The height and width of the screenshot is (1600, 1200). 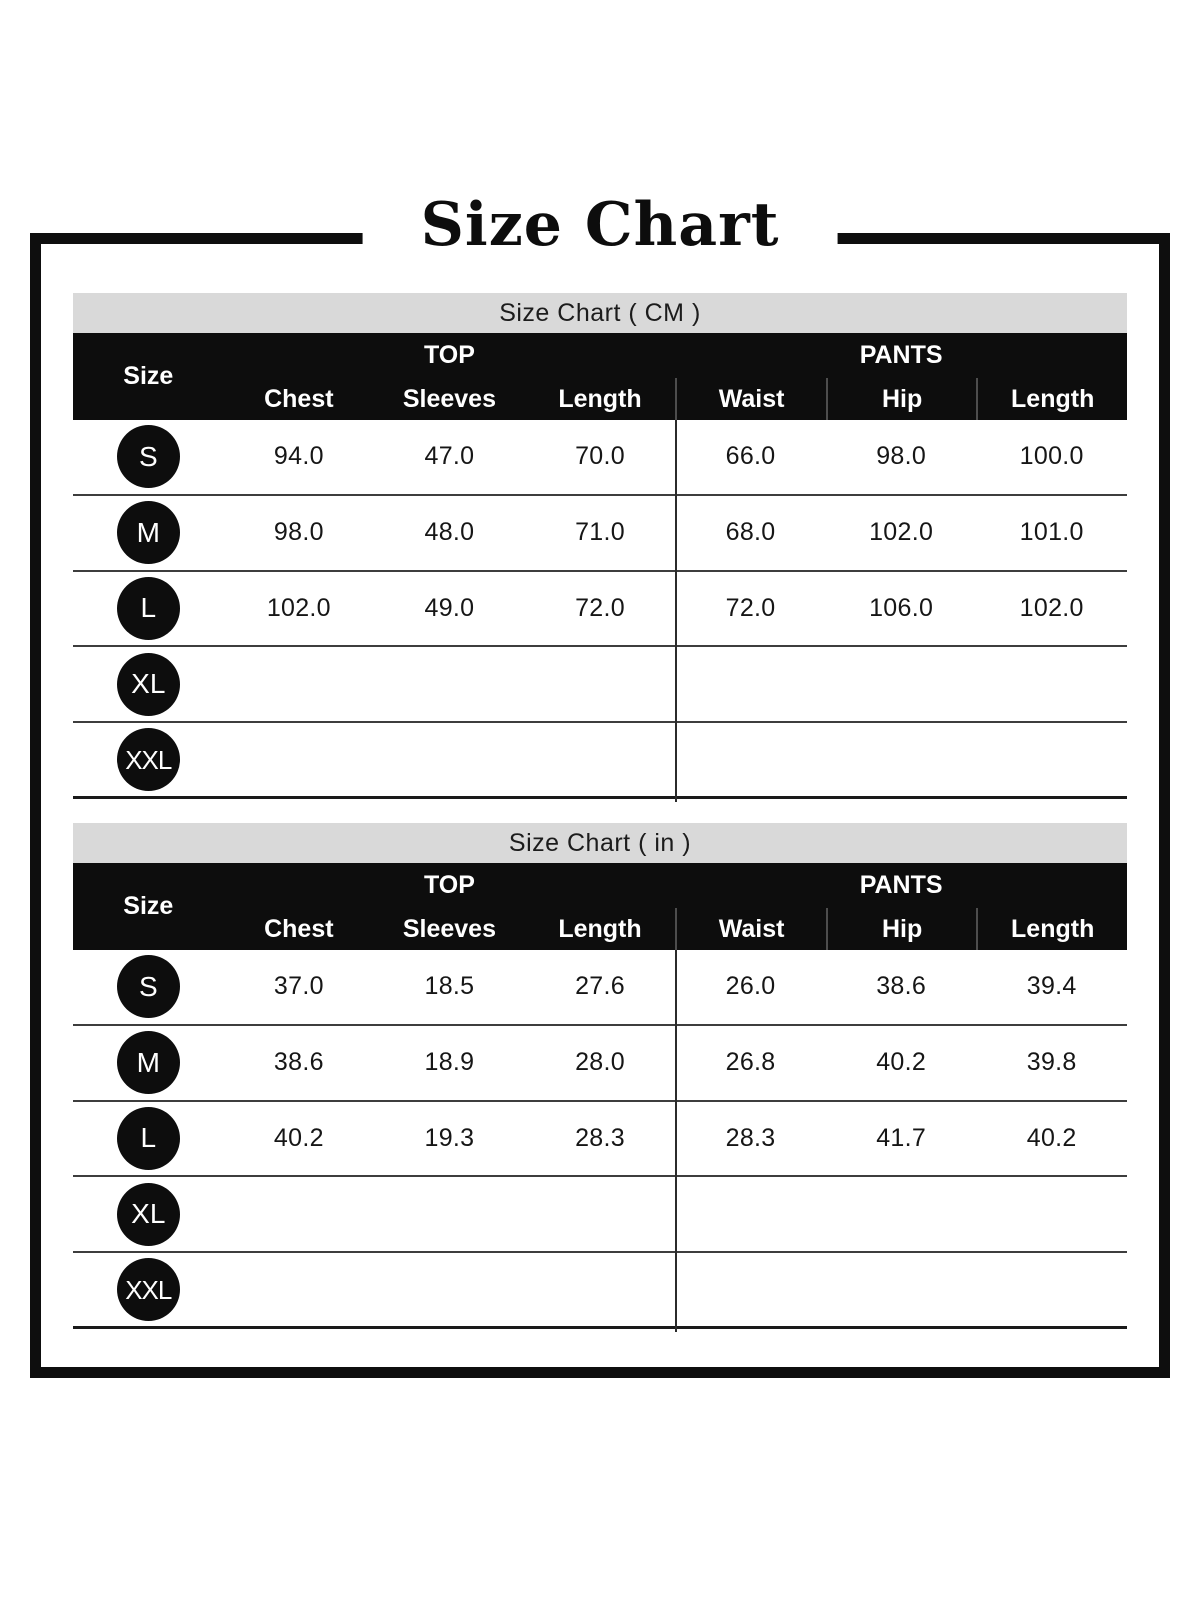 What do you see at coordinates (449, 986) in the screenshot?
I see `table-cell: 18.5` at bounding box center [449, 986].